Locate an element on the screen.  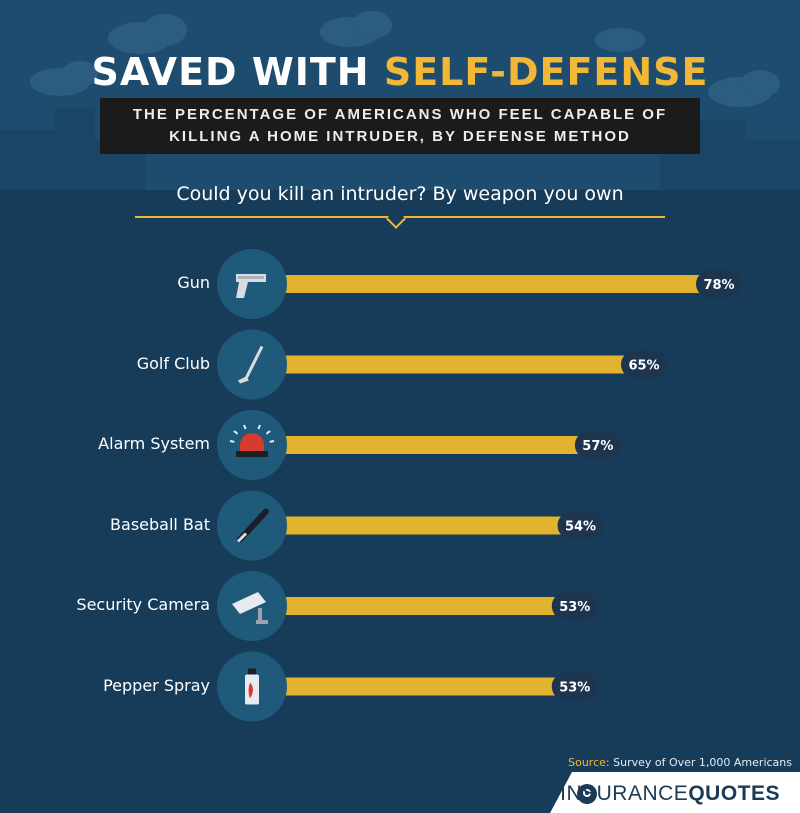
bar-pepper-spray is located at coordinates (403, 686).